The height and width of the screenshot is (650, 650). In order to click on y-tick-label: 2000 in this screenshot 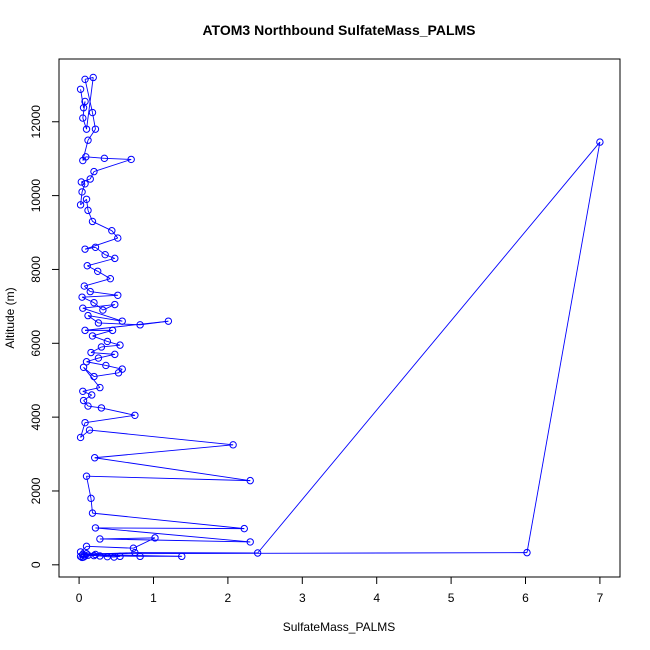, I will do `click(36, 490)`.